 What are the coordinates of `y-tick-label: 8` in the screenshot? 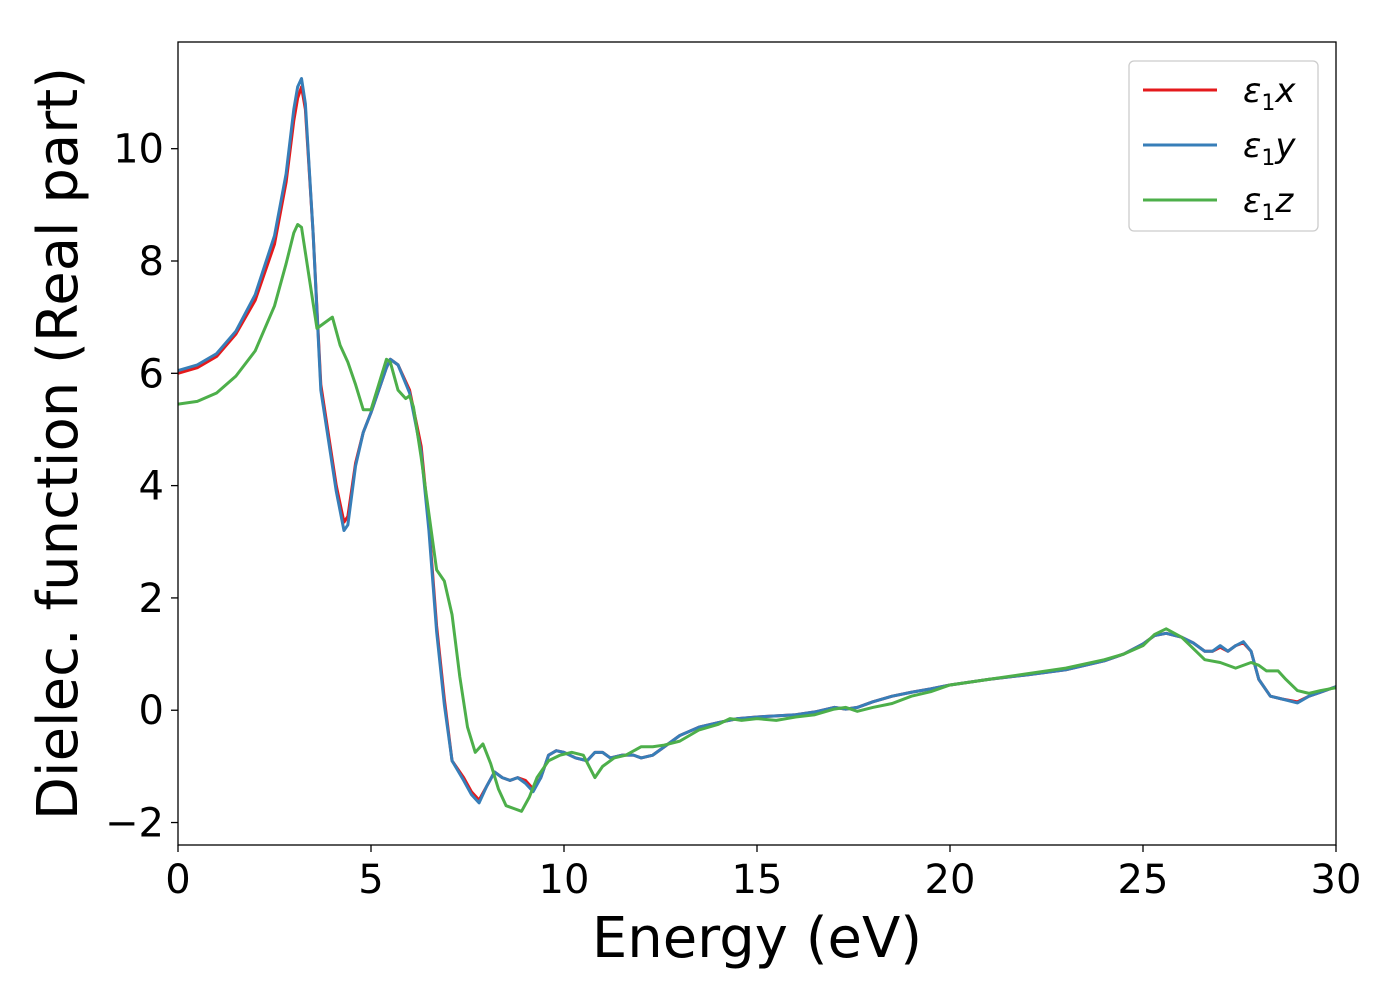 It's located at (151, 262).